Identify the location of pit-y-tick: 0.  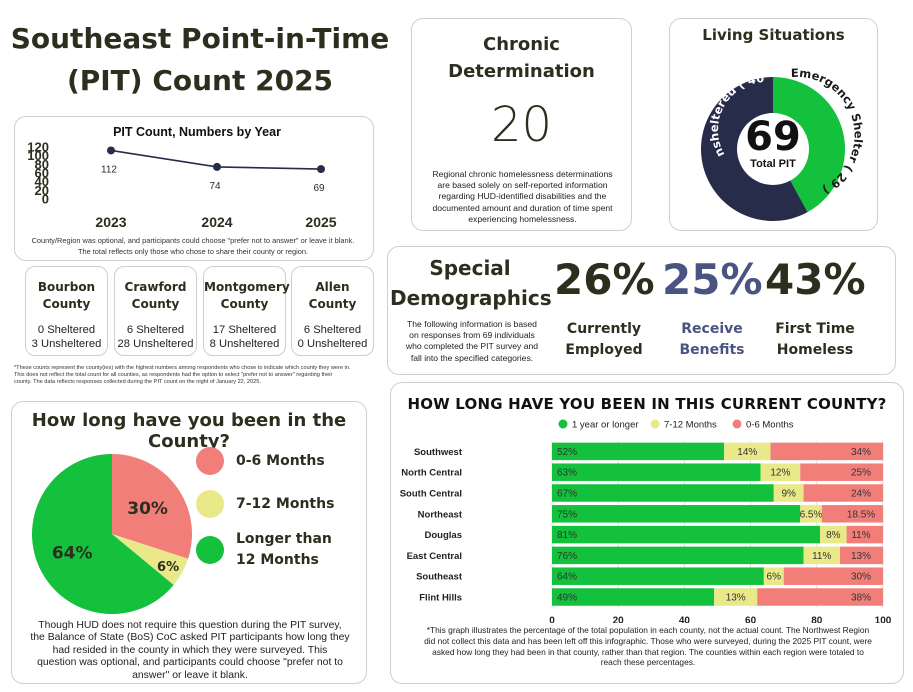
(45, 199).